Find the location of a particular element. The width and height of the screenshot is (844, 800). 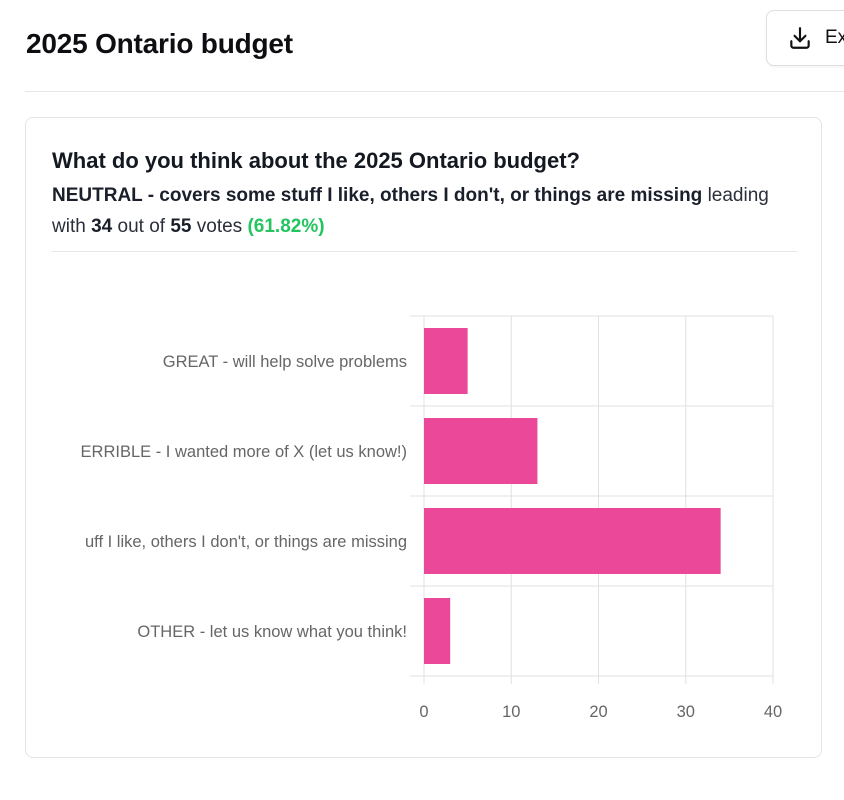

leading-votes: 34 is located at coordinates (102, 226).